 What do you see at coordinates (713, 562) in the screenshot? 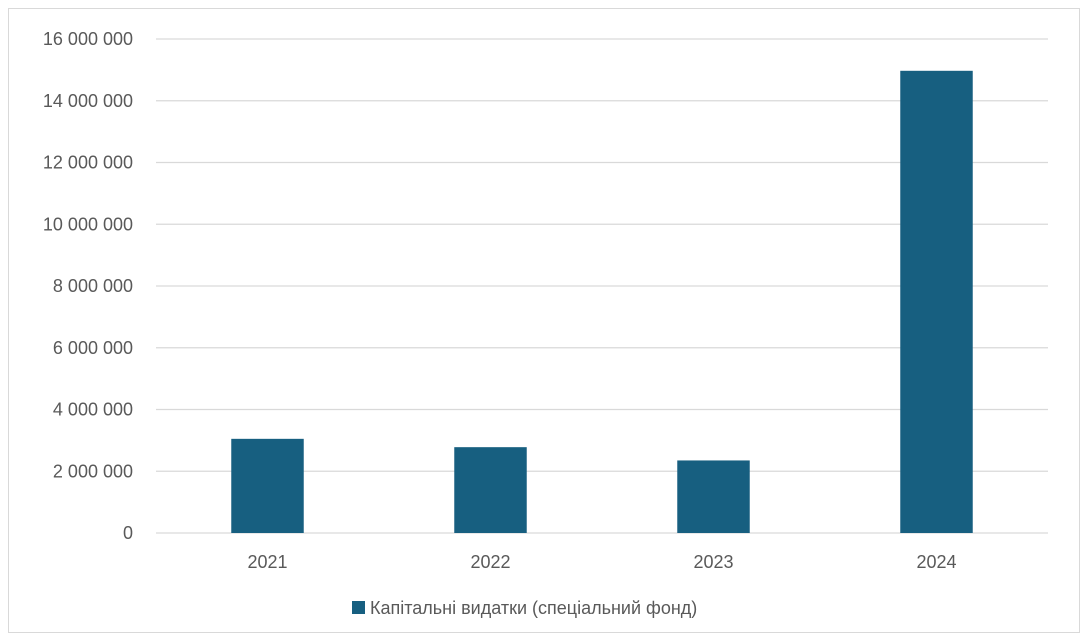
I see `x-tick-label: 2023` at bounding box center [713, 562].